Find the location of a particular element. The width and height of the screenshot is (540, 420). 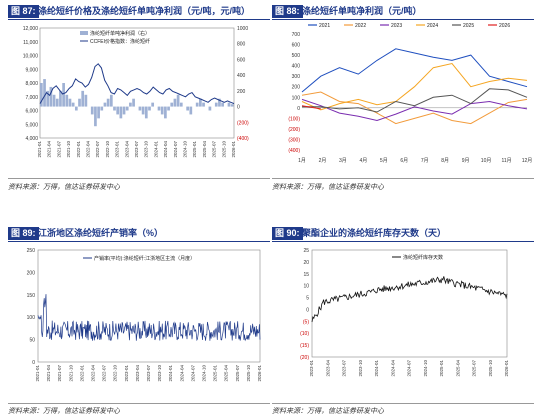

x-tick-label: 2024-01 is located at coordinates (155, 149).